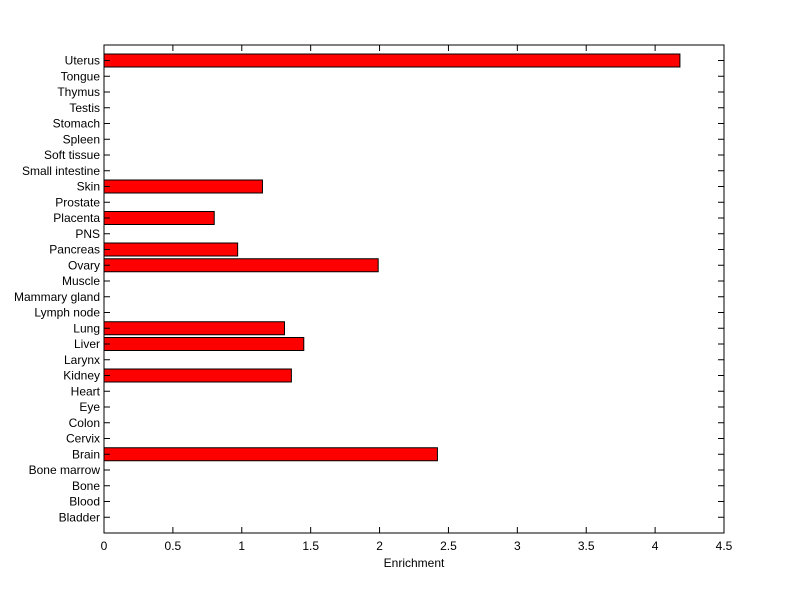  Describe the element at coordinates (84, 108) in the screenshot. I see `y-tick-label-testis: Testis` at that location.